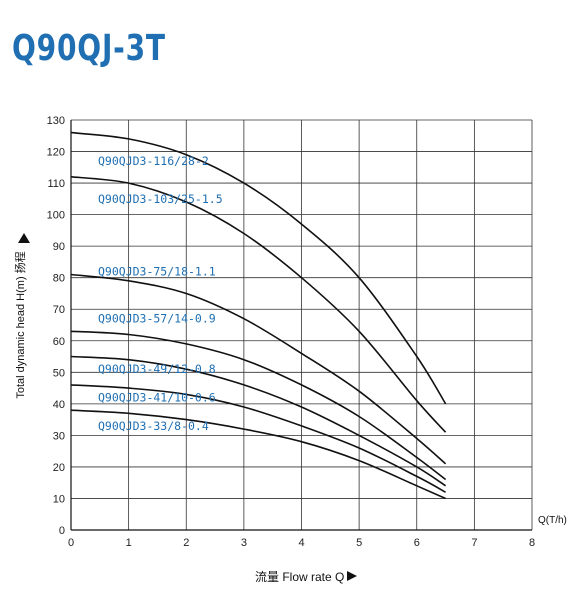  Describe the element at coordinates (59, 310) in the screenshot. I see `y-tick-label: 70` at that location.